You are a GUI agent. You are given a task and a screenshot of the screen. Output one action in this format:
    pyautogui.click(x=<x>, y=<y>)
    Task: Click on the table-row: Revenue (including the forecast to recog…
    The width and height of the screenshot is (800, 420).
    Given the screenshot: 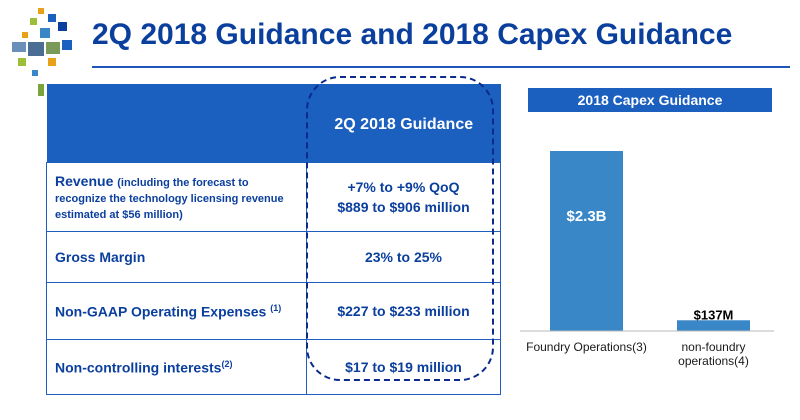 What is the action you would take?
    pyautogui.click(x=273, y=197)
    